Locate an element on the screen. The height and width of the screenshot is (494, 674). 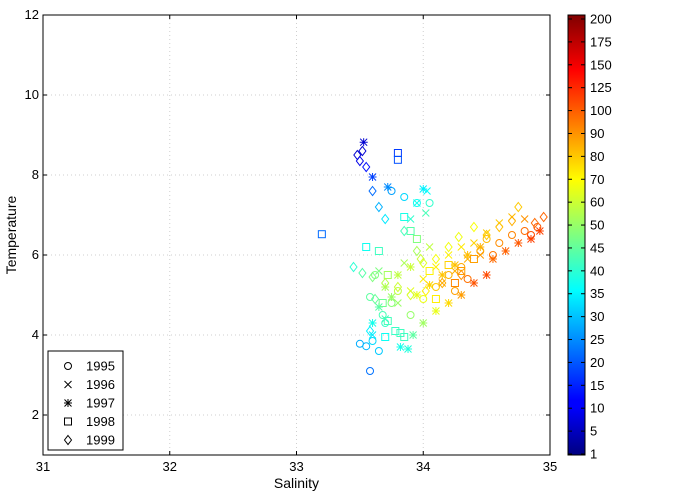
colorbar-tick-label: 125 is located at coordinates (601, 87).